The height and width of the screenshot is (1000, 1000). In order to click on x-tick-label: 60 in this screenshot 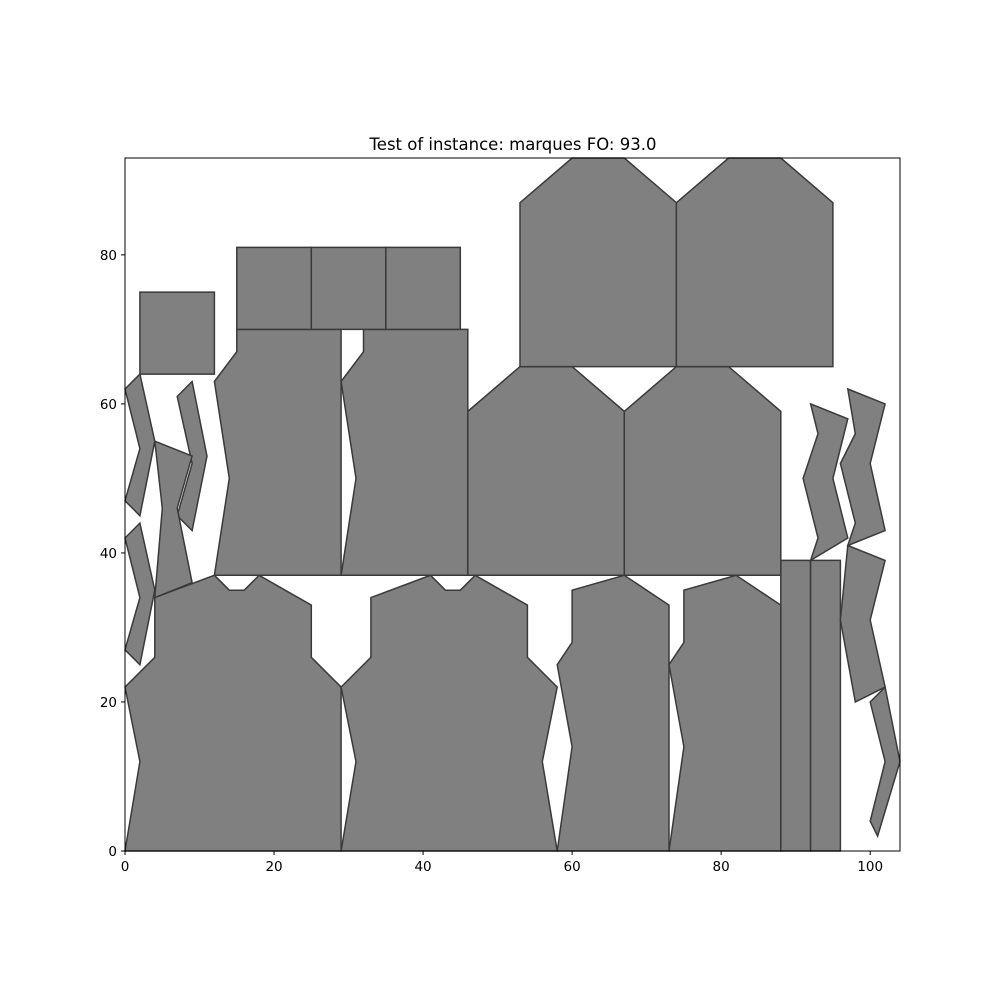, I will do `click(572, 867)`.